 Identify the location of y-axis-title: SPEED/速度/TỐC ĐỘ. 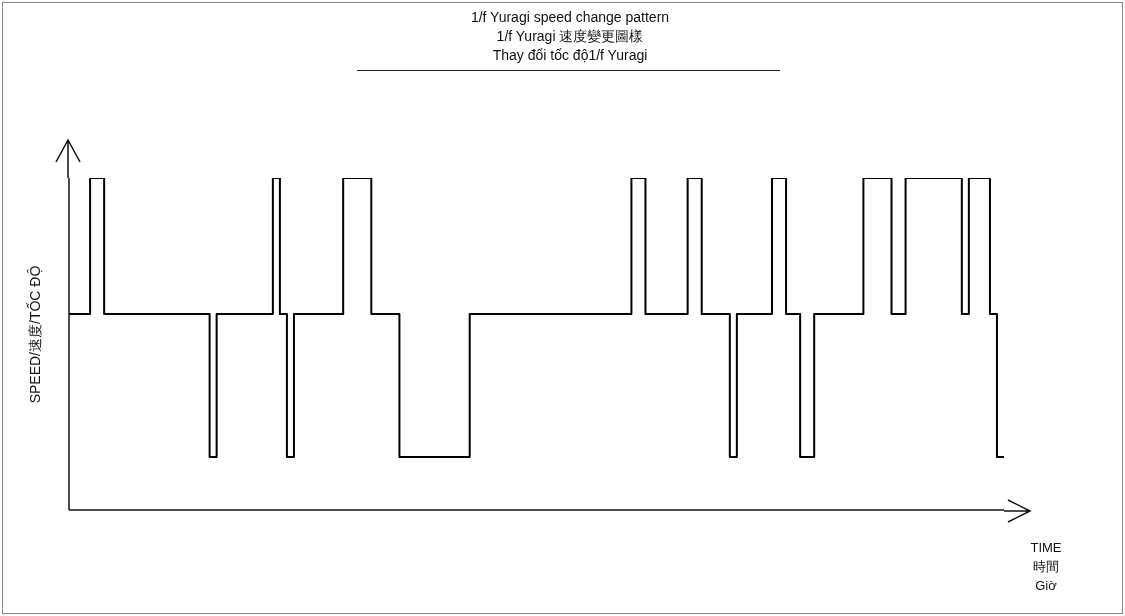
(34, 334).